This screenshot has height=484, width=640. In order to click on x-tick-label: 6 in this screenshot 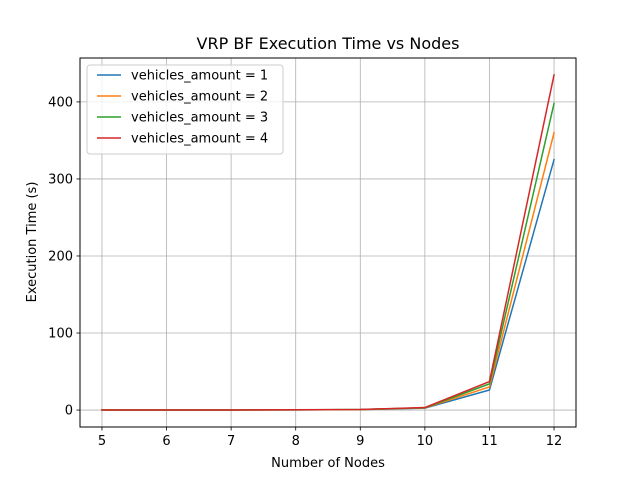, I will do `click(166, 441)`.